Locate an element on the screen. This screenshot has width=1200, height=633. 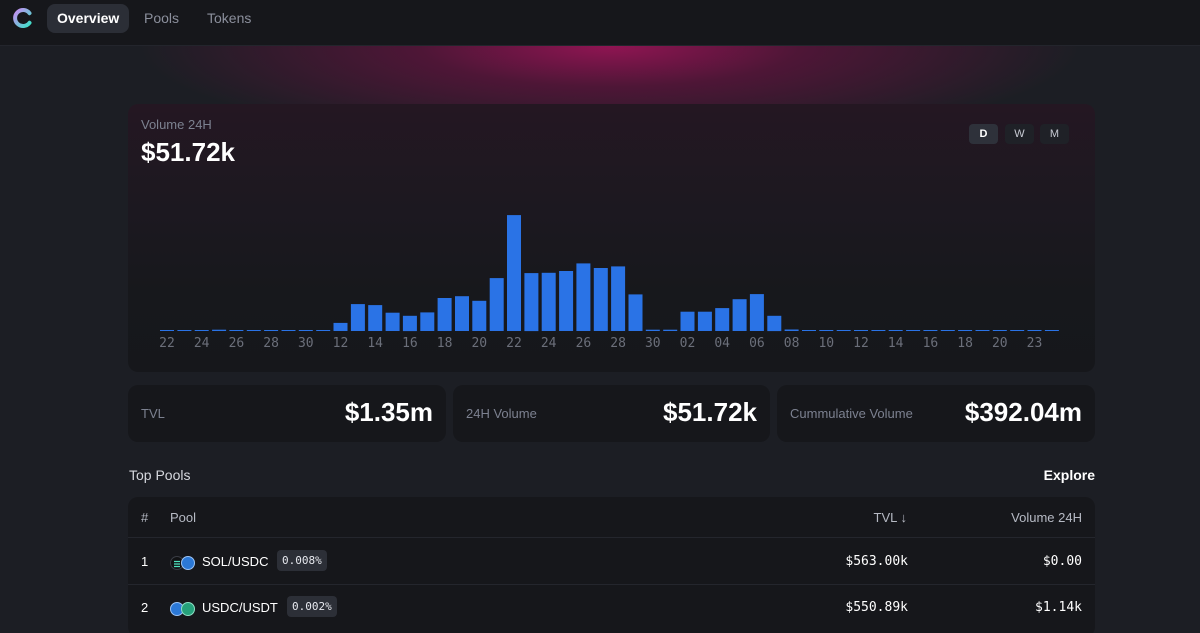
x-axis-tick-label: 10 is located at coordinates (826, 343).